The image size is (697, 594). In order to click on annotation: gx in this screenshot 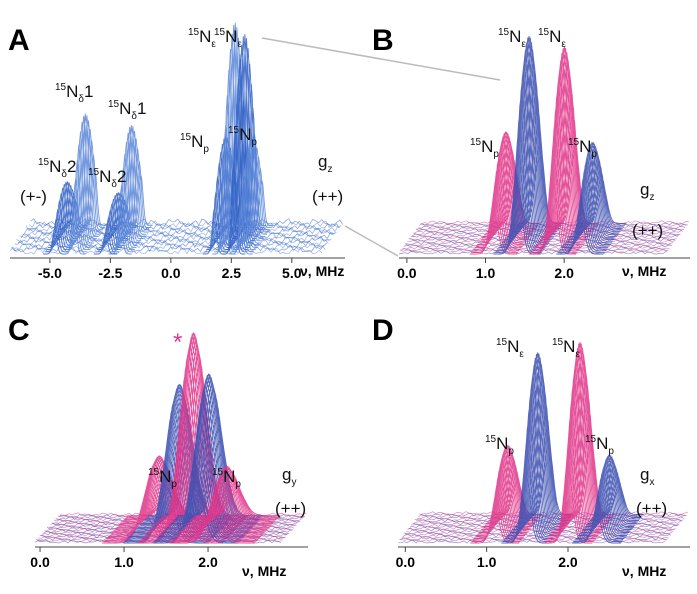, I will do `click(647, 476)`.